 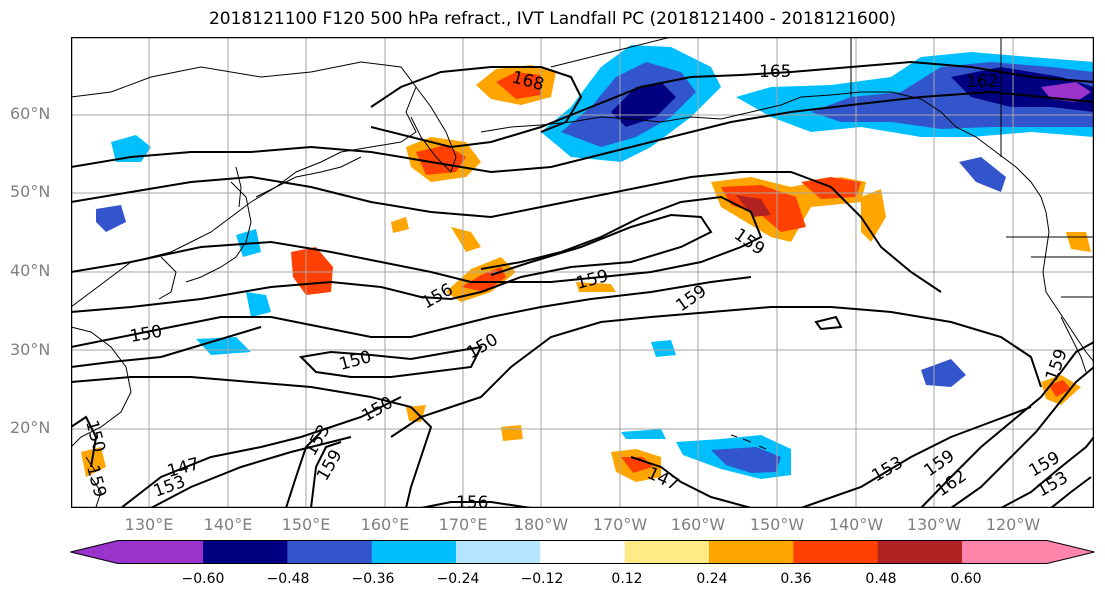 What do you see at coordinates (30, 270) in the screenshot?
I see `lat-label-40n: 40°N` at bounding box center [30, 270].